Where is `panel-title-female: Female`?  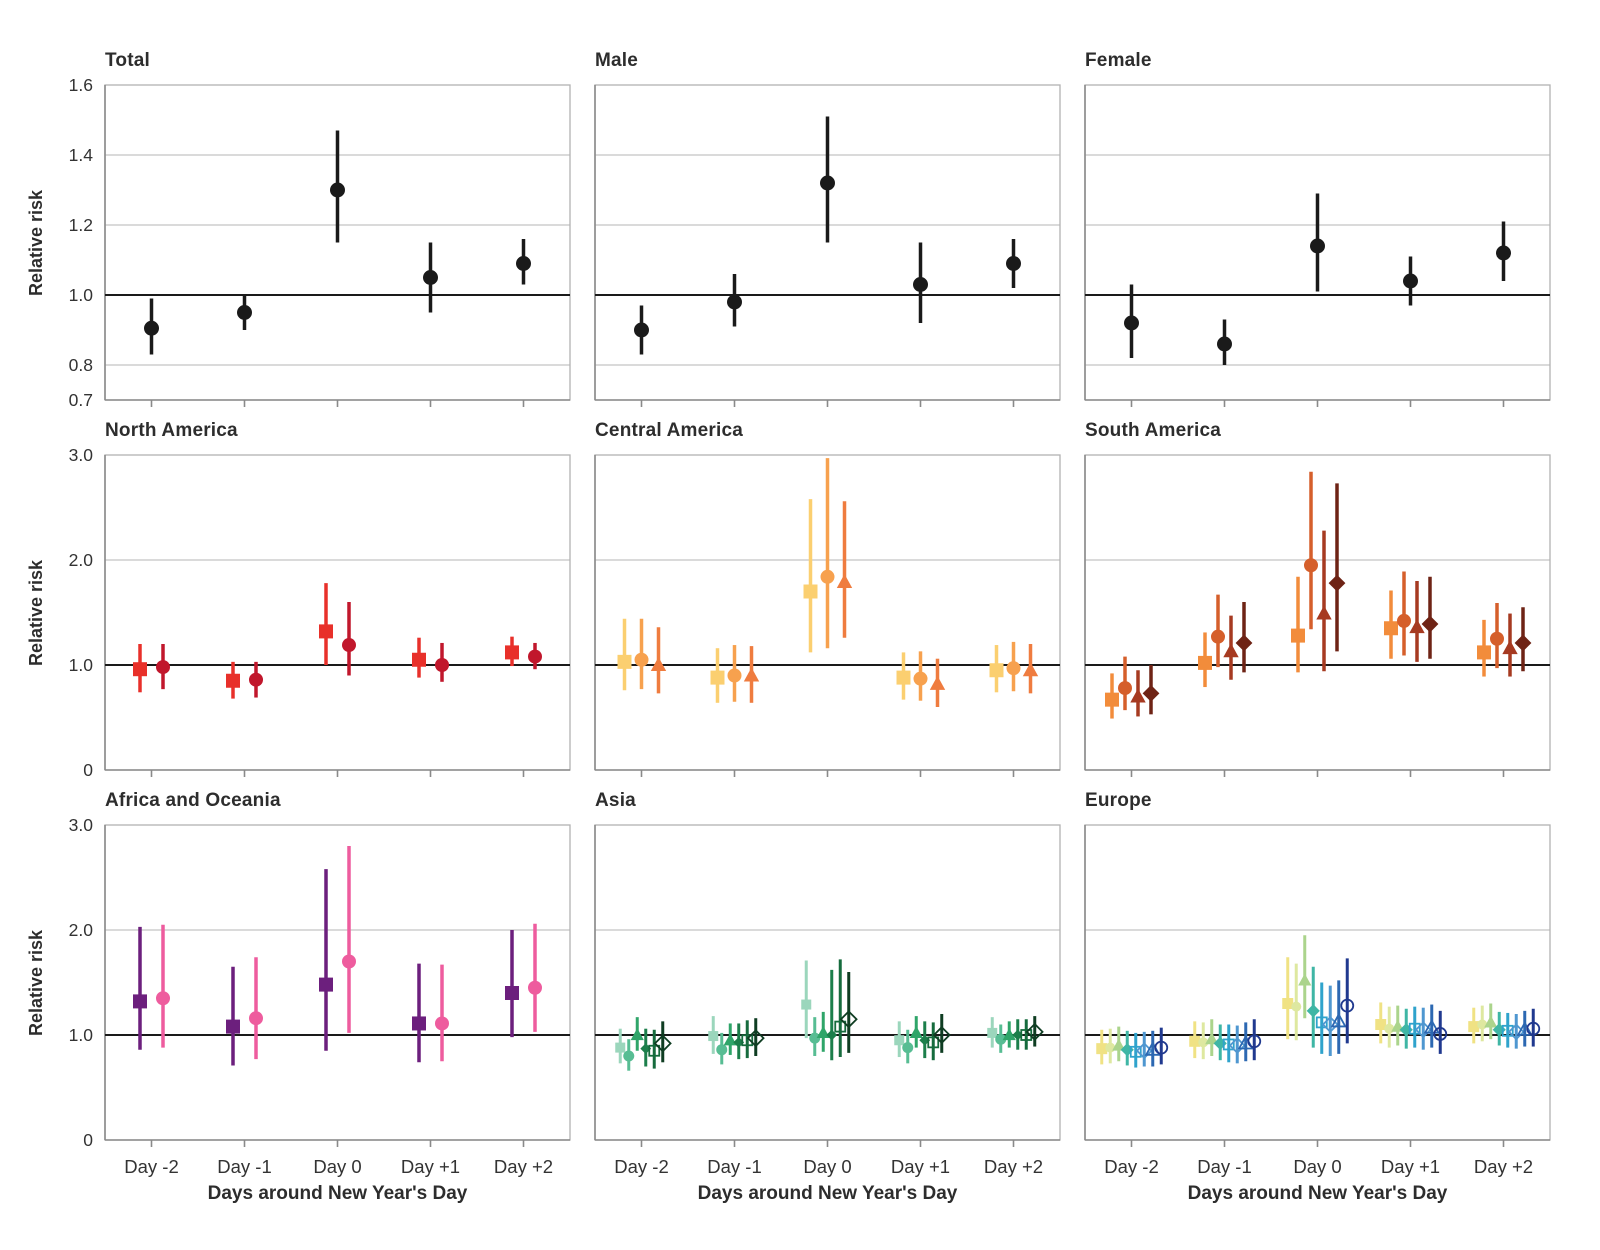 panel-title-female: Female is located at coordinates (1118, 60).